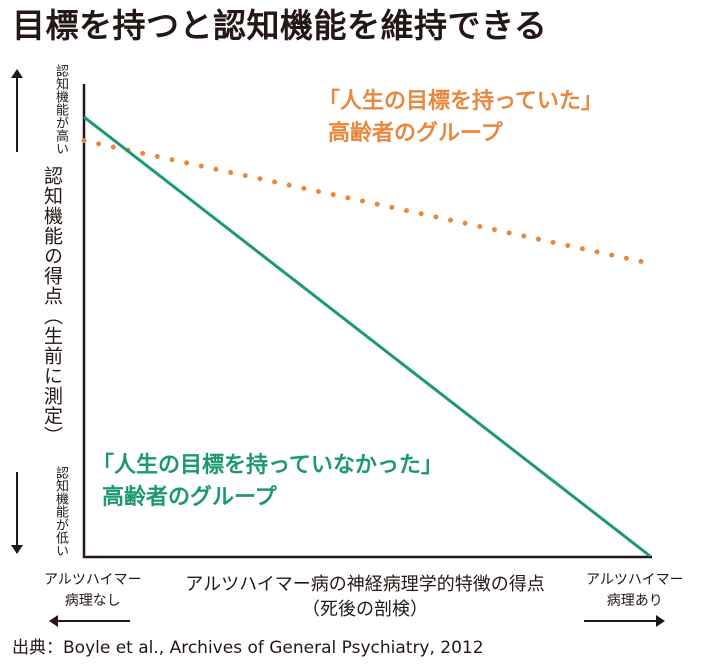  I want to click on series-label-with-goal-line1: 「人生の目標を持っていた」, so click(460, 101).